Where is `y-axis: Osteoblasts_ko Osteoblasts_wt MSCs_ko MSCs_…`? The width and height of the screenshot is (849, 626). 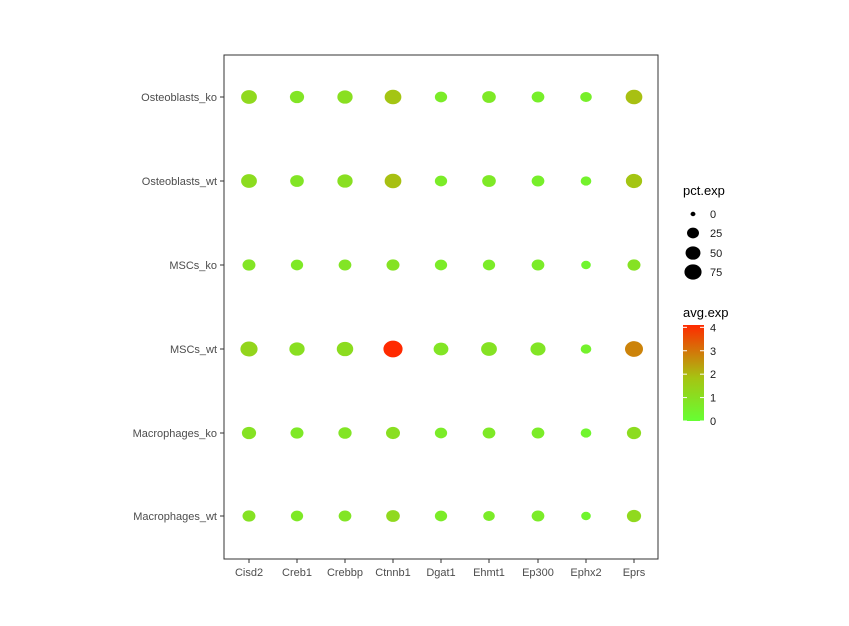 y-axis: Osteoblasts_ko Osteoblasts_wt MSCs_ko MSCs_… is located at coordinates (178, 307).